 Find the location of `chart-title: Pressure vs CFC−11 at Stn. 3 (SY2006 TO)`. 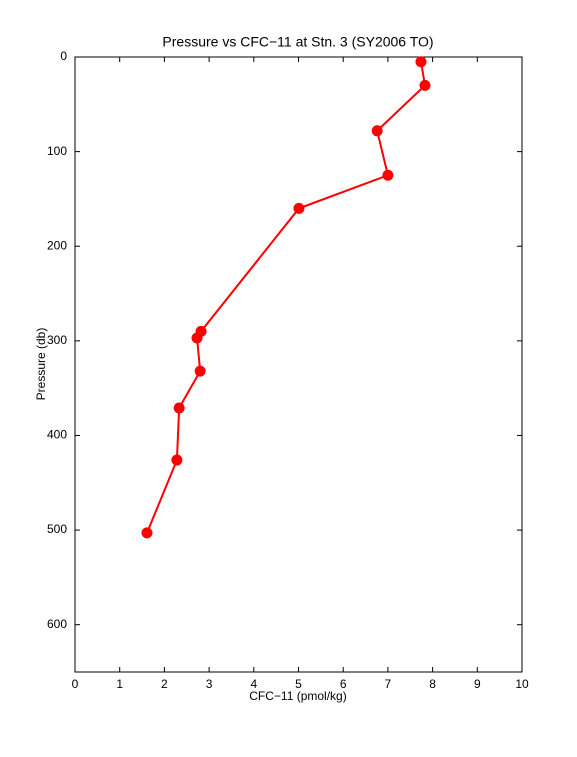

chart-title: Pressure vs CFC−11 at Stn. 3 (SY2006 TO) is located at coordinates (297, 42).